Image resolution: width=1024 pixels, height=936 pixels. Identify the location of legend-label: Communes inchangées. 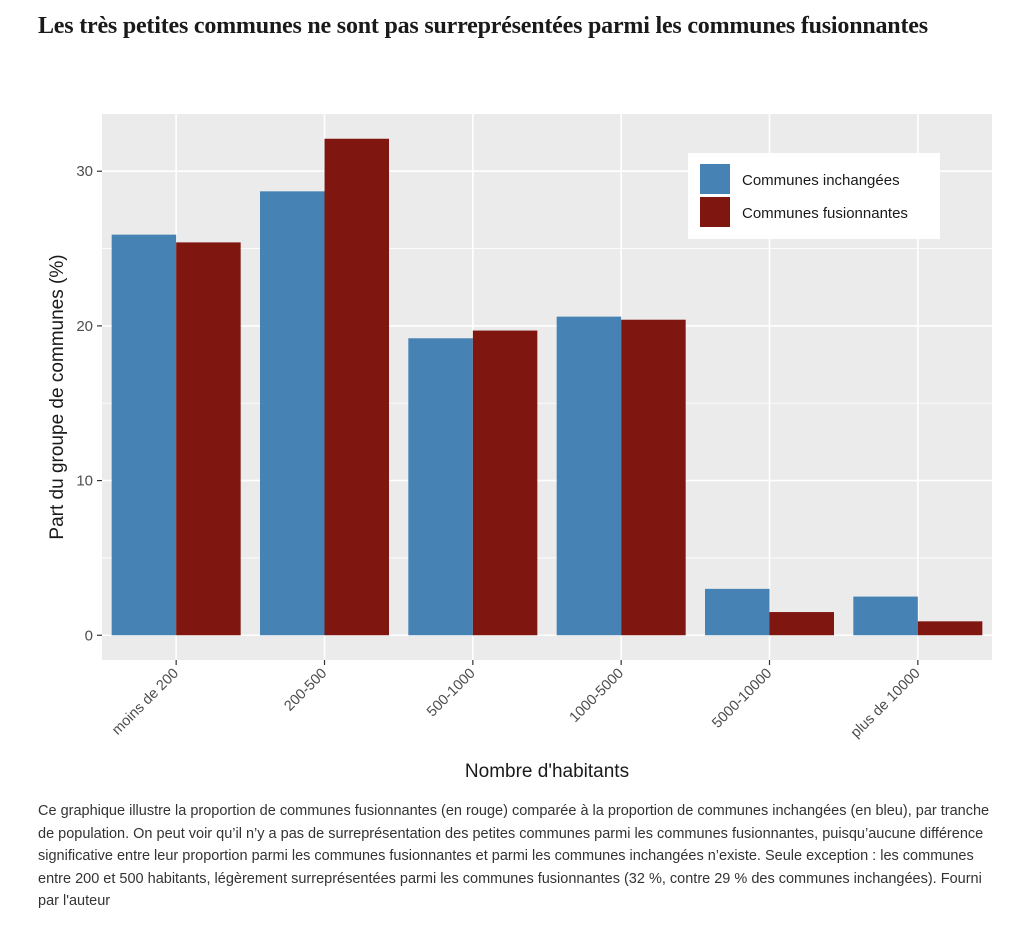
(821, 180).